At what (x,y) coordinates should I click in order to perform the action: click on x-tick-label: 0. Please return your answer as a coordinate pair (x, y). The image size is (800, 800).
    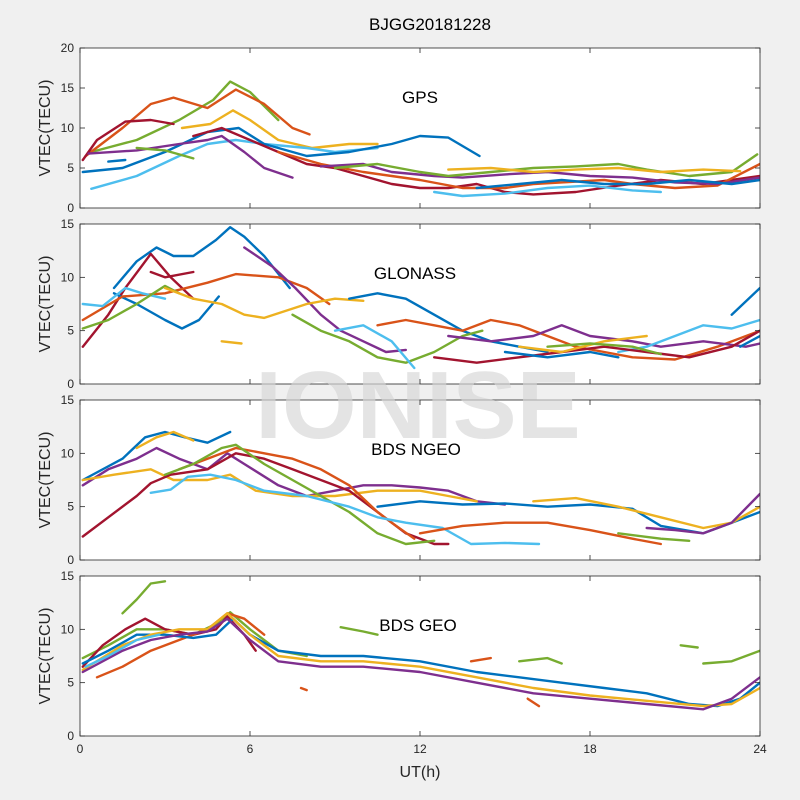
    Looking at the image, I should click on (80, 749).